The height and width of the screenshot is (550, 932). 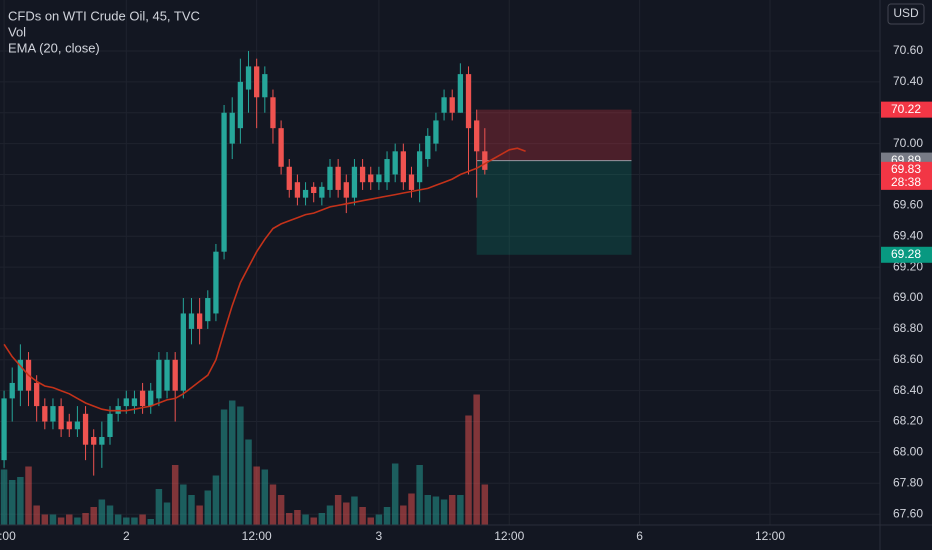 I want to click on x-tick-label: 2, so click(x=126, y=536).